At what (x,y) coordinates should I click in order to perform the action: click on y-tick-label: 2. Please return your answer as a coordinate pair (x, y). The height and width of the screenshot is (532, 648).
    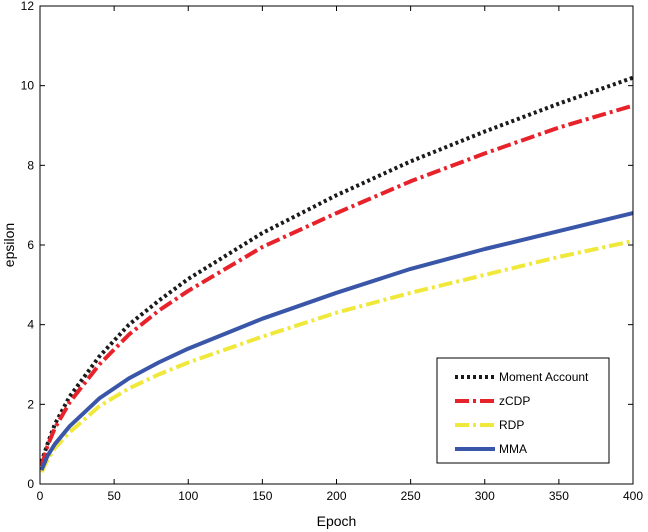
    Looking at the image, I should click on (30, 404).